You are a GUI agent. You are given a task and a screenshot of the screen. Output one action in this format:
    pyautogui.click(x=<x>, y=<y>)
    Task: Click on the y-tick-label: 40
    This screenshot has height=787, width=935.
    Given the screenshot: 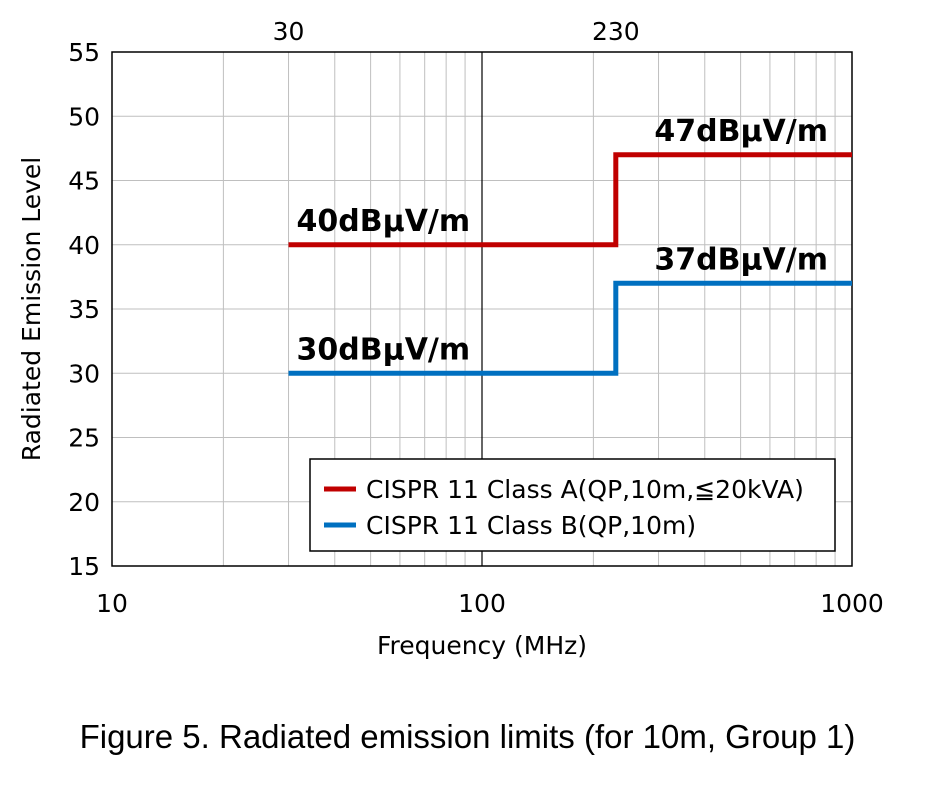 What is the action you would take?
    pyautogui.click(x=84, y=245)
    